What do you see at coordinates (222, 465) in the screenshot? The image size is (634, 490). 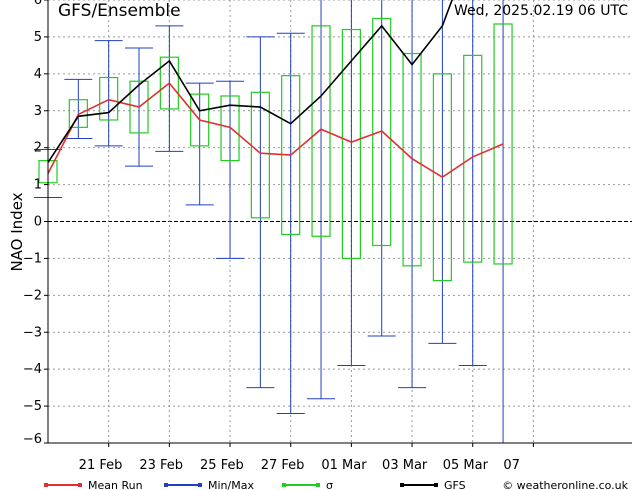 I see `x-tick-label: 25 Feb` at bounding box center [222, 465].